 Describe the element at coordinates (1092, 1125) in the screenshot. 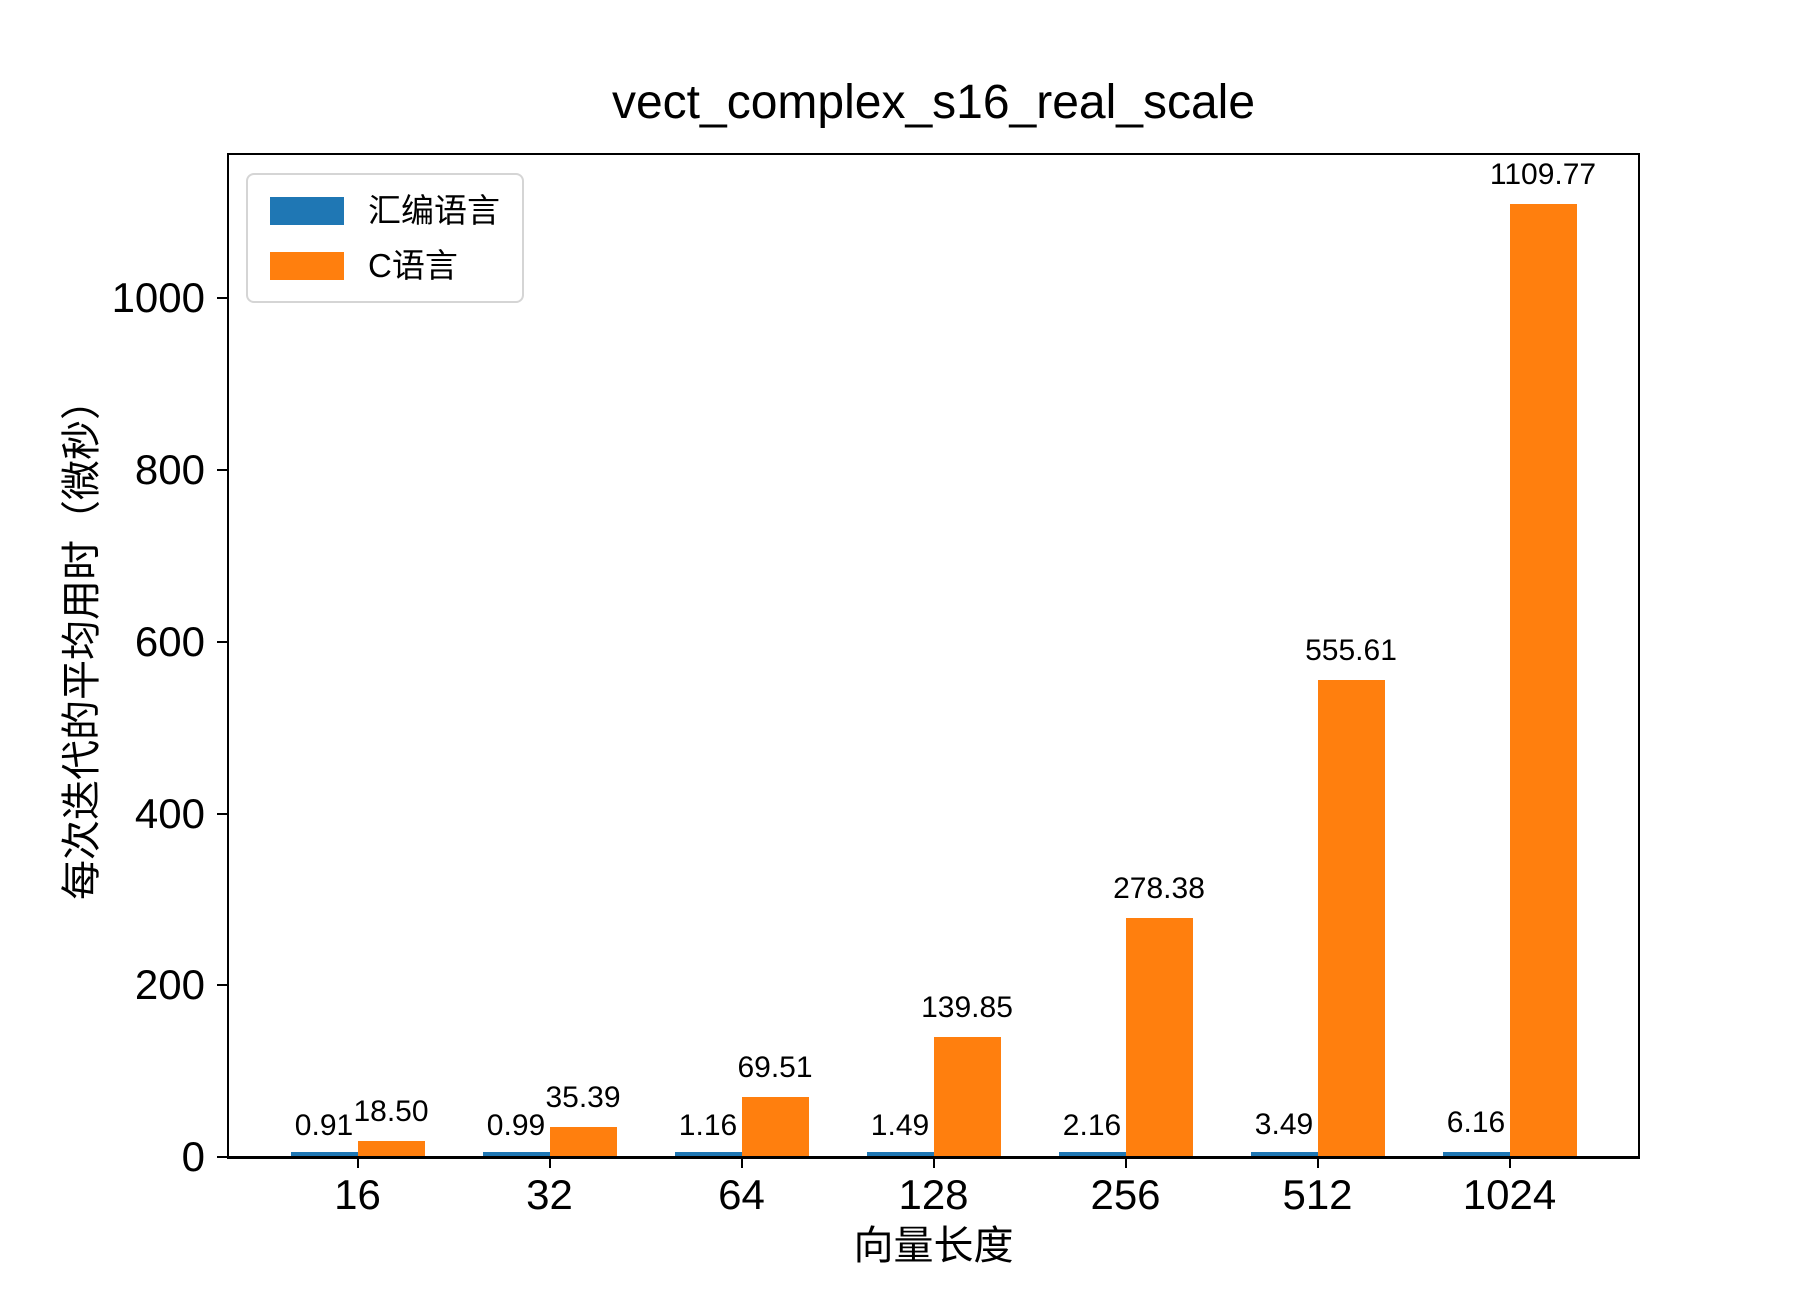

I see `bar-value-label: 2.16` at that location.